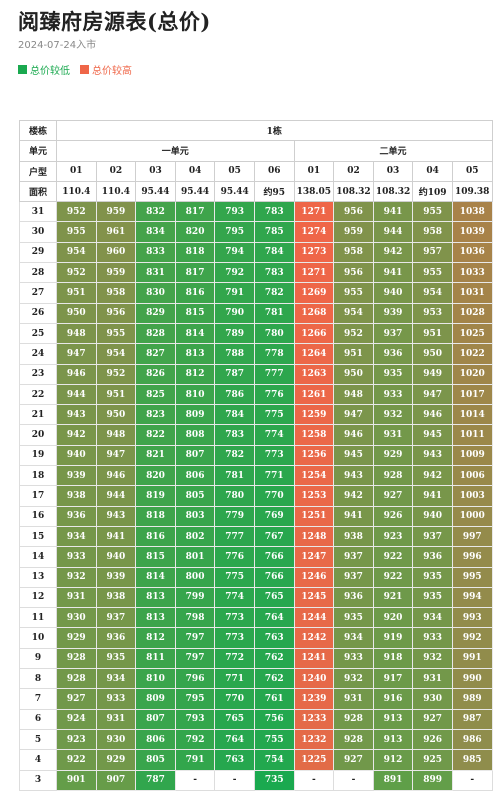  What do you see at coordinates (234, 516) in the screenshot?
I see `price-cell: 779` at bounding box center [234, 516].